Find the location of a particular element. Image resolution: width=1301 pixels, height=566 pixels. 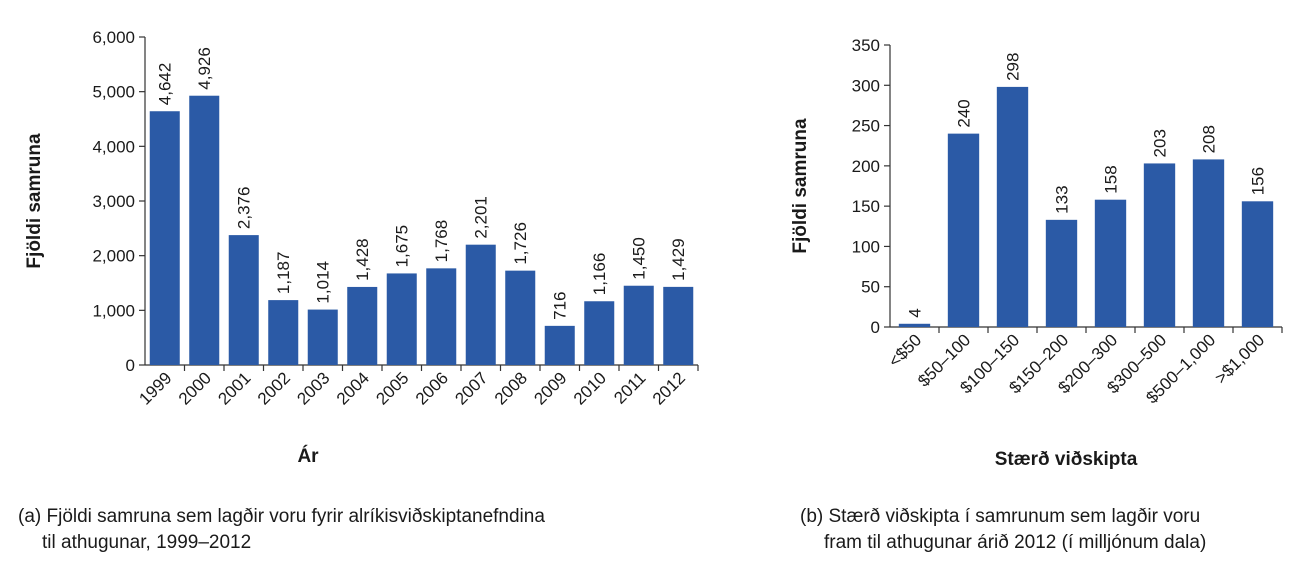

x-tick-label: 2000 is located at coordinates (195, 388).